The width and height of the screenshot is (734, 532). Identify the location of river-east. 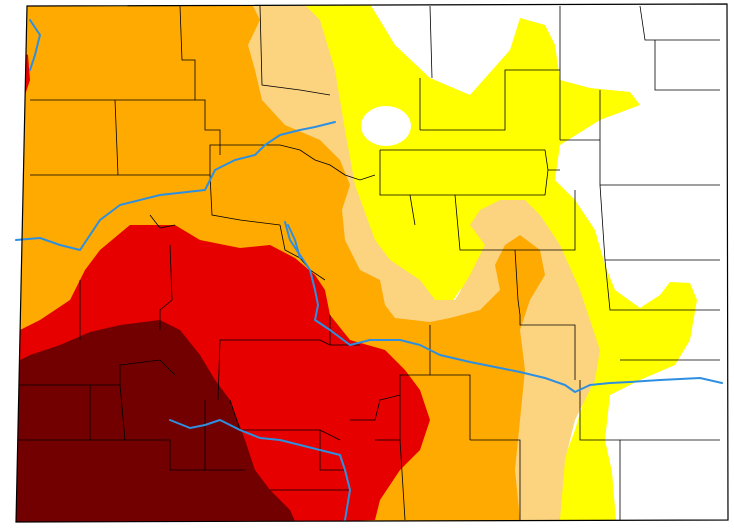
(294, 241).